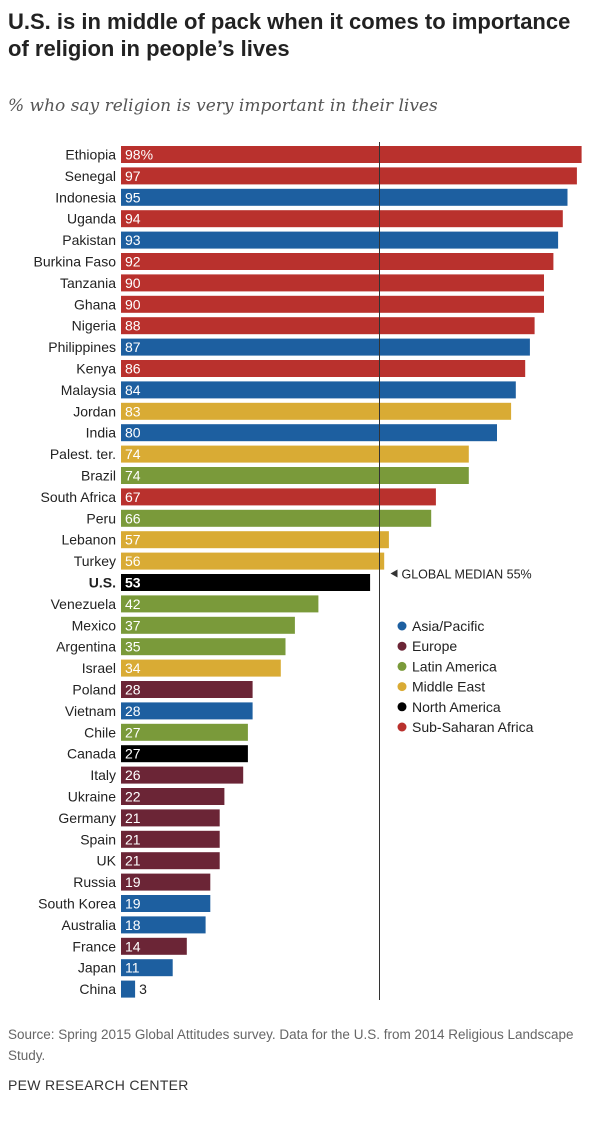 This screenshot has height=1128, width=600. I want to click on value-label: 84, so click(133, 390).